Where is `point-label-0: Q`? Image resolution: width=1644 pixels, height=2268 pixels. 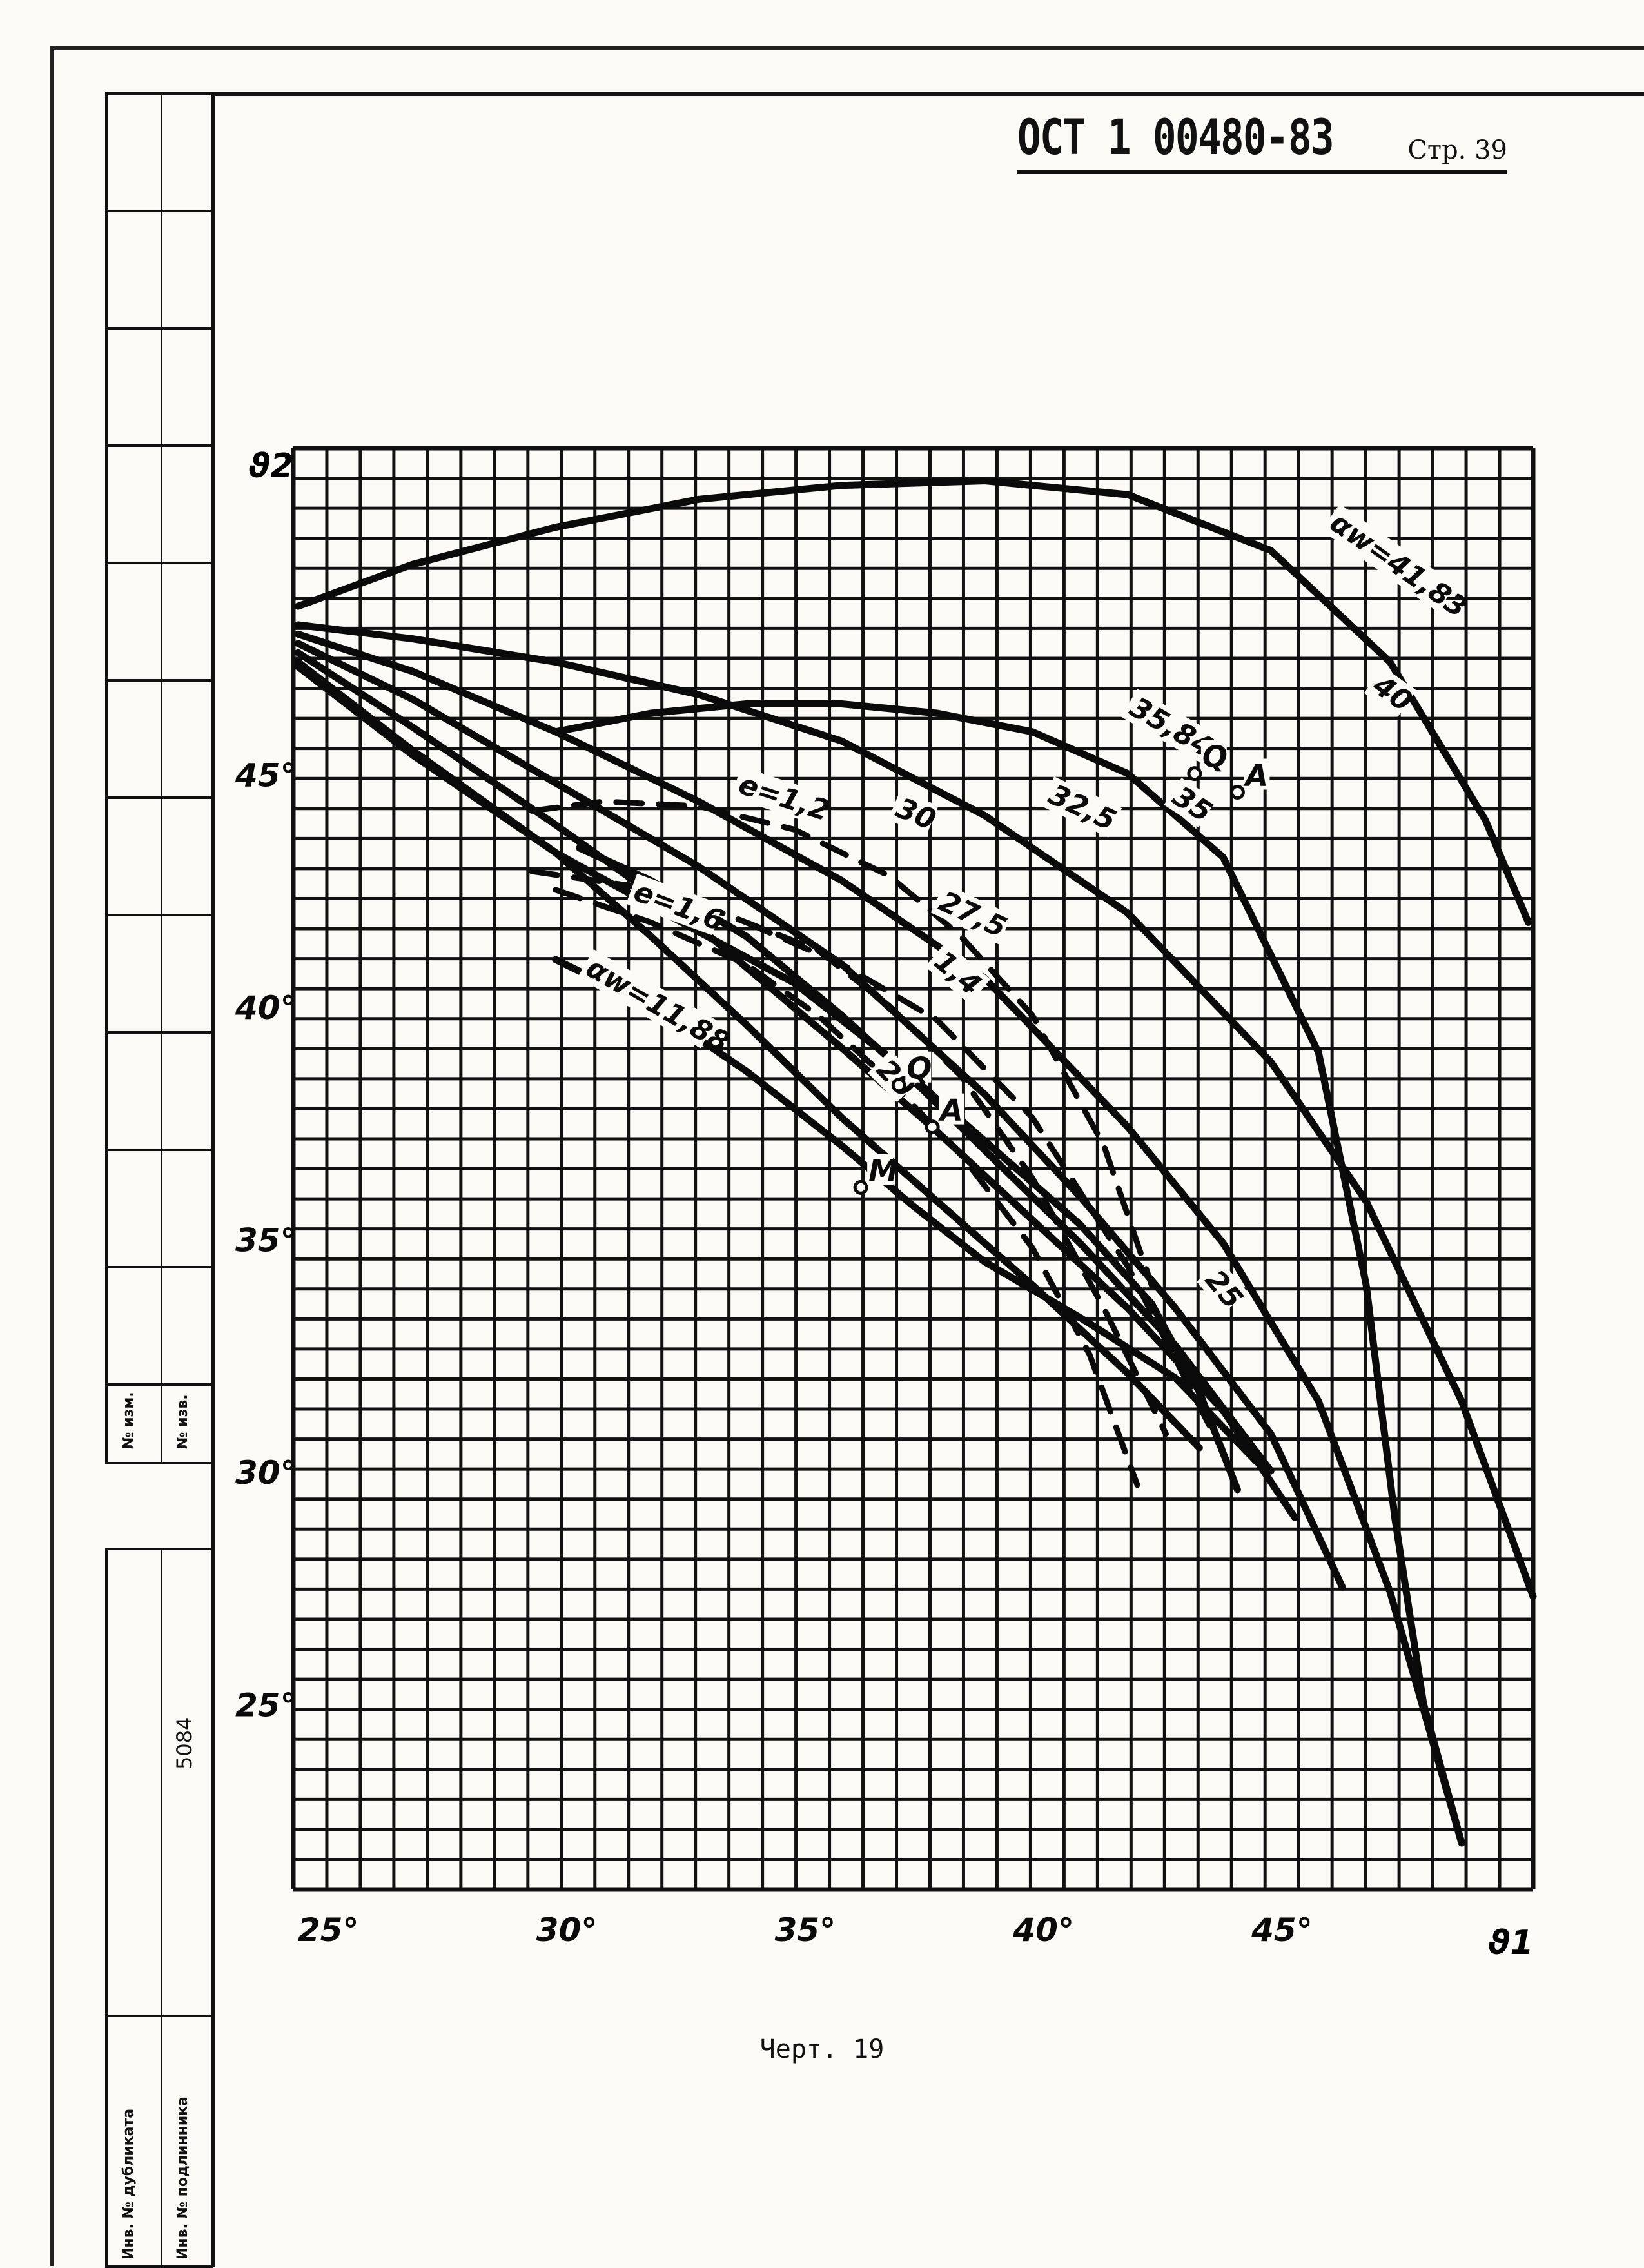 point-label-0: Q is located at coordinates (1215, 757).